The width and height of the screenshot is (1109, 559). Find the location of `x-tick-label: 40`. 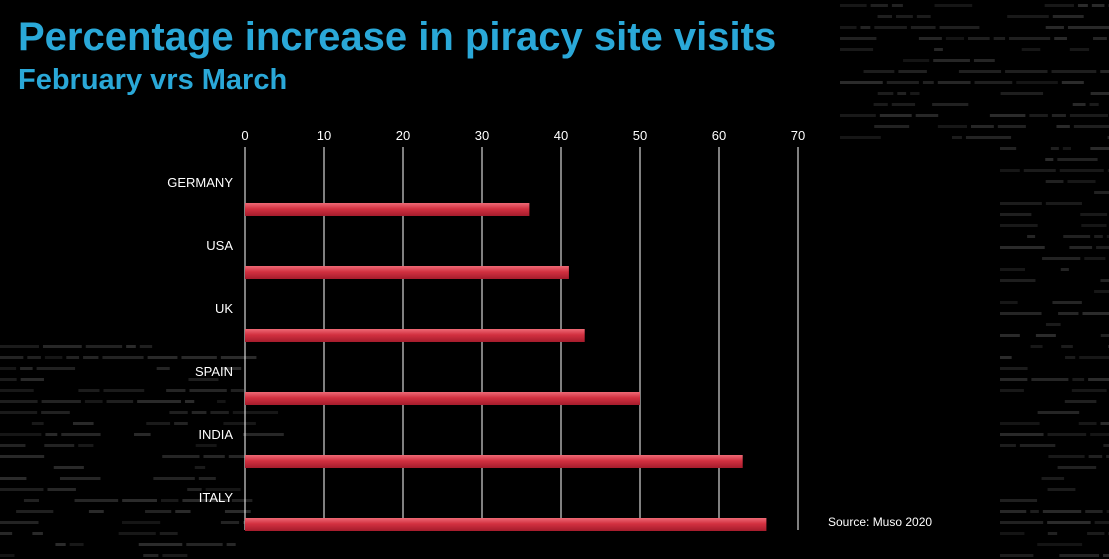

x-tick-label: 40 is located at coordinates (561, 135).